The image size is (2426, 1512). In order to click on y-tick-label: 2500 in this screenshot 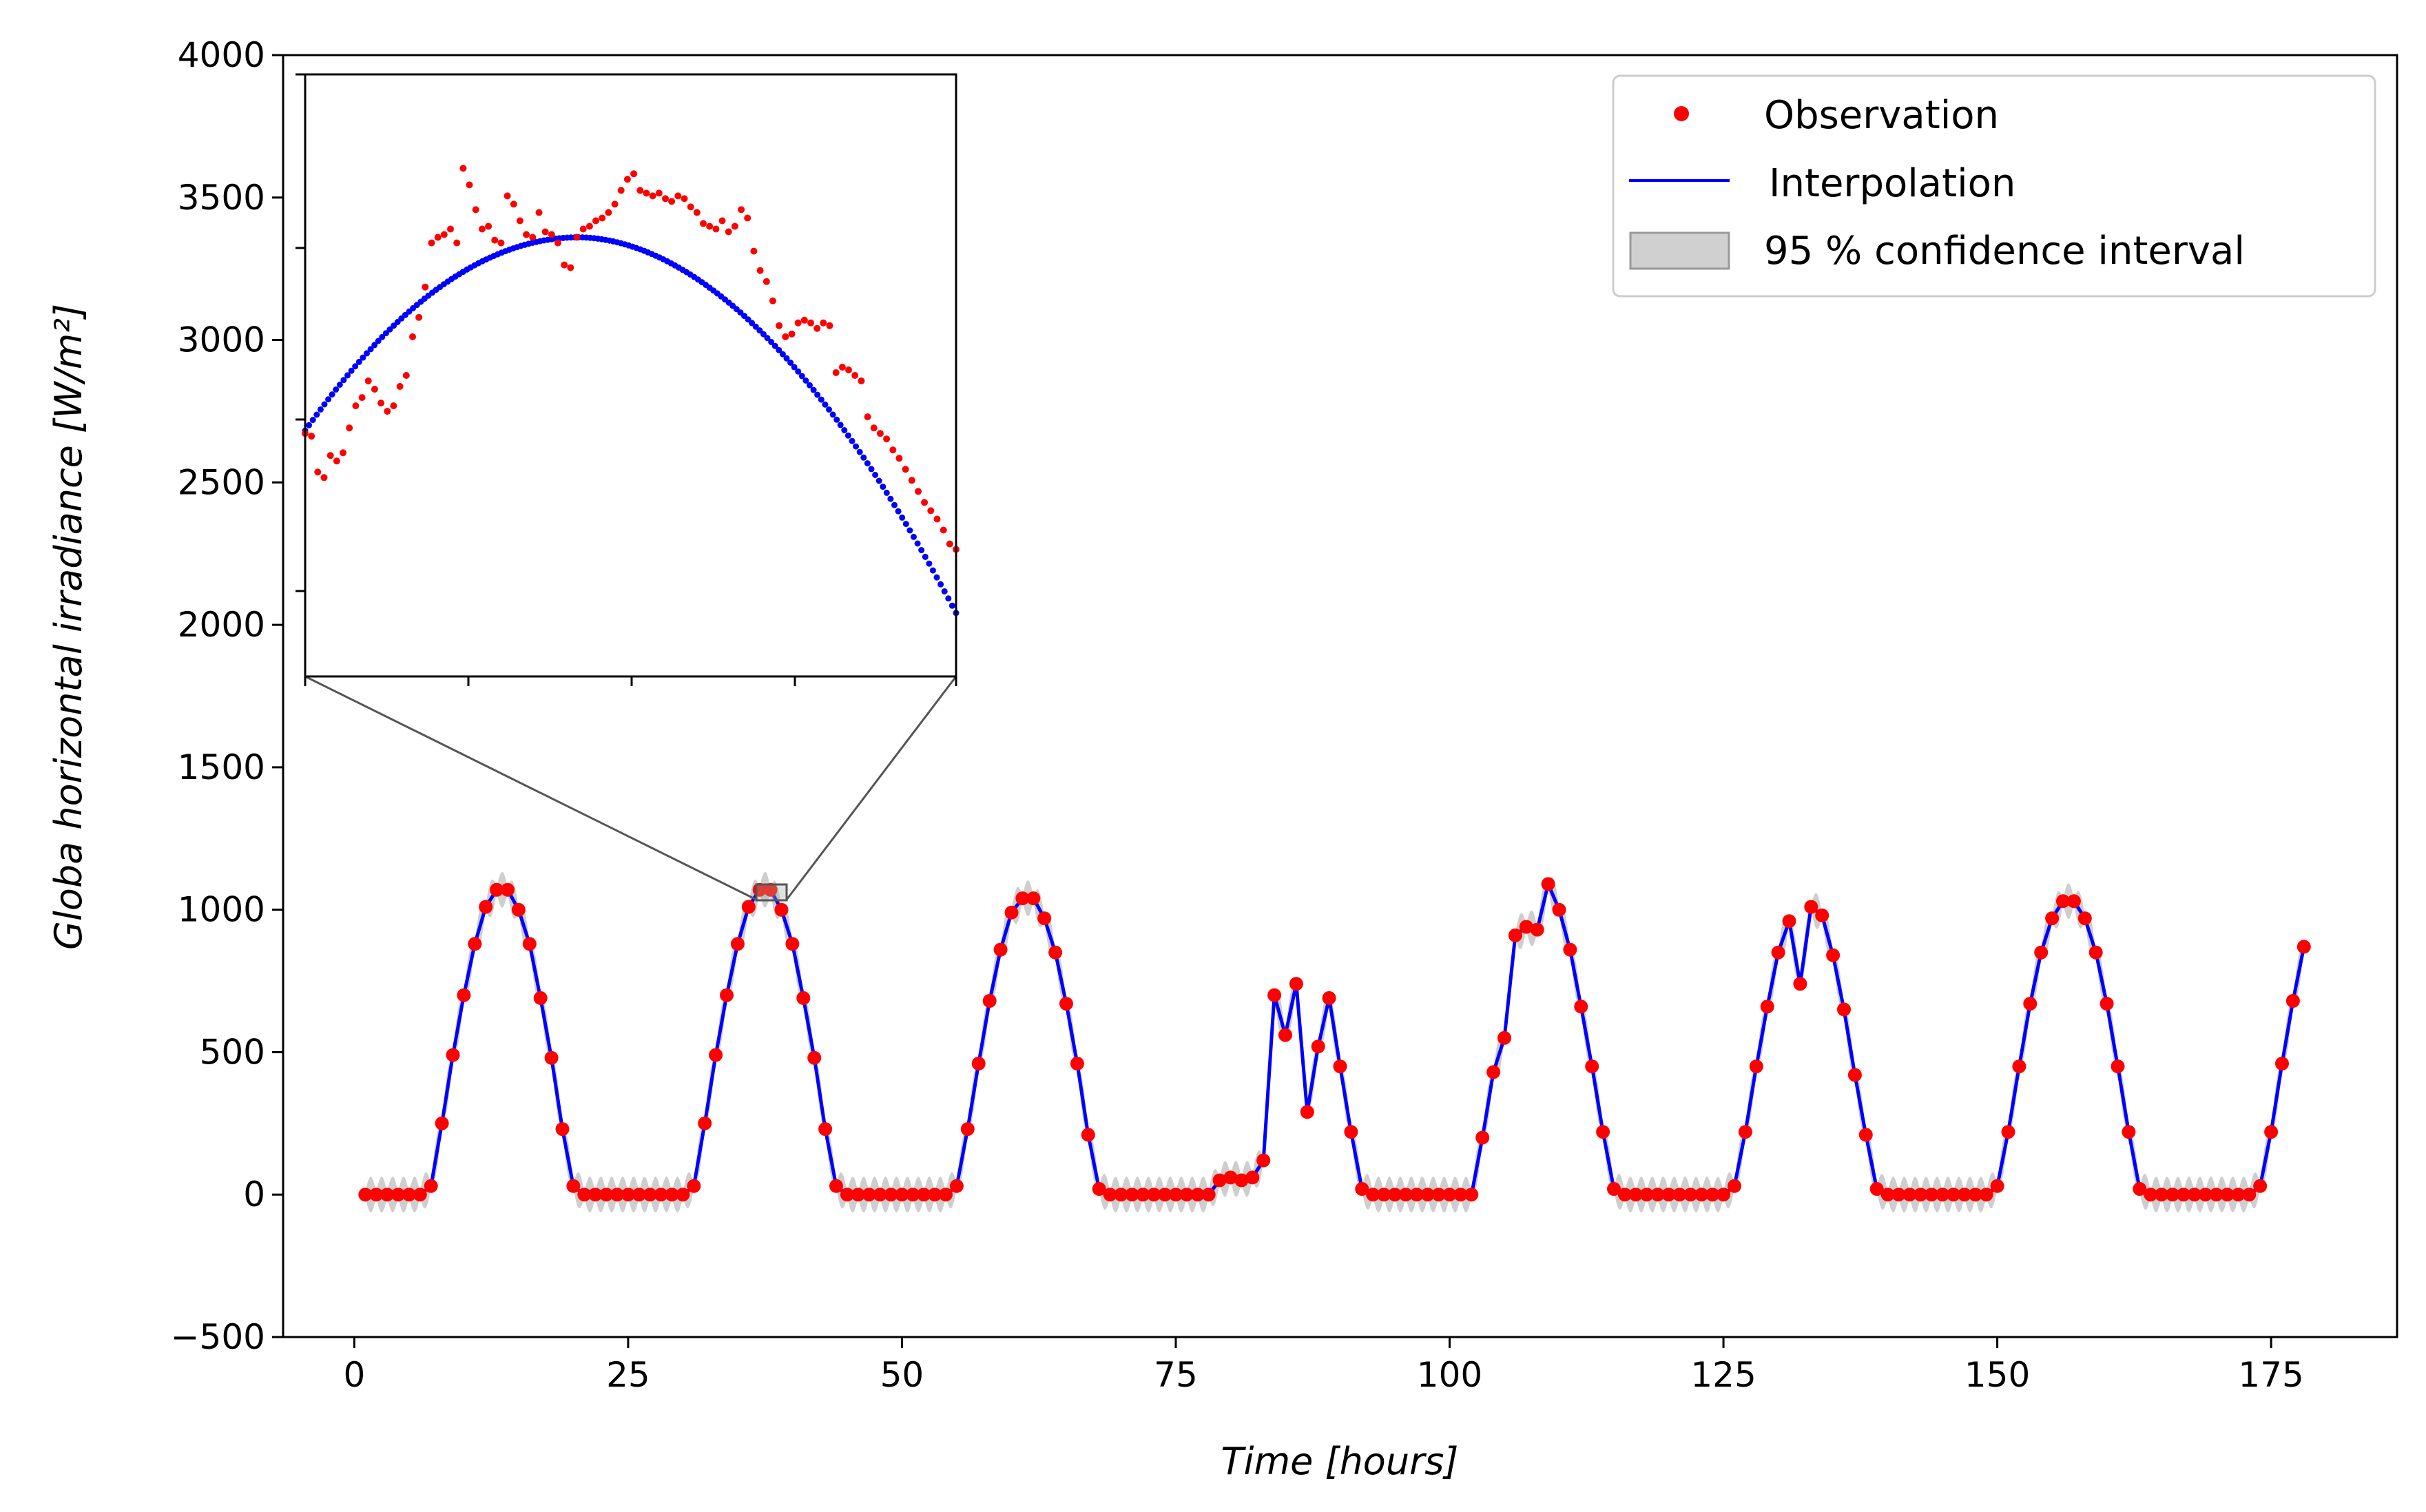, I will do `click(221, 482)`.